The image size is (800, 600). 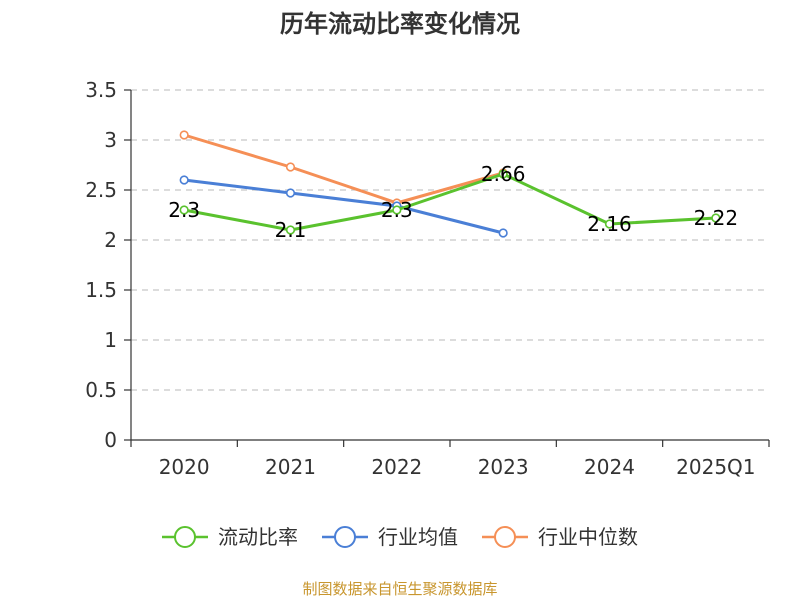 I want to click on legend-label: 行业中位数, so click(x=588, y=537).